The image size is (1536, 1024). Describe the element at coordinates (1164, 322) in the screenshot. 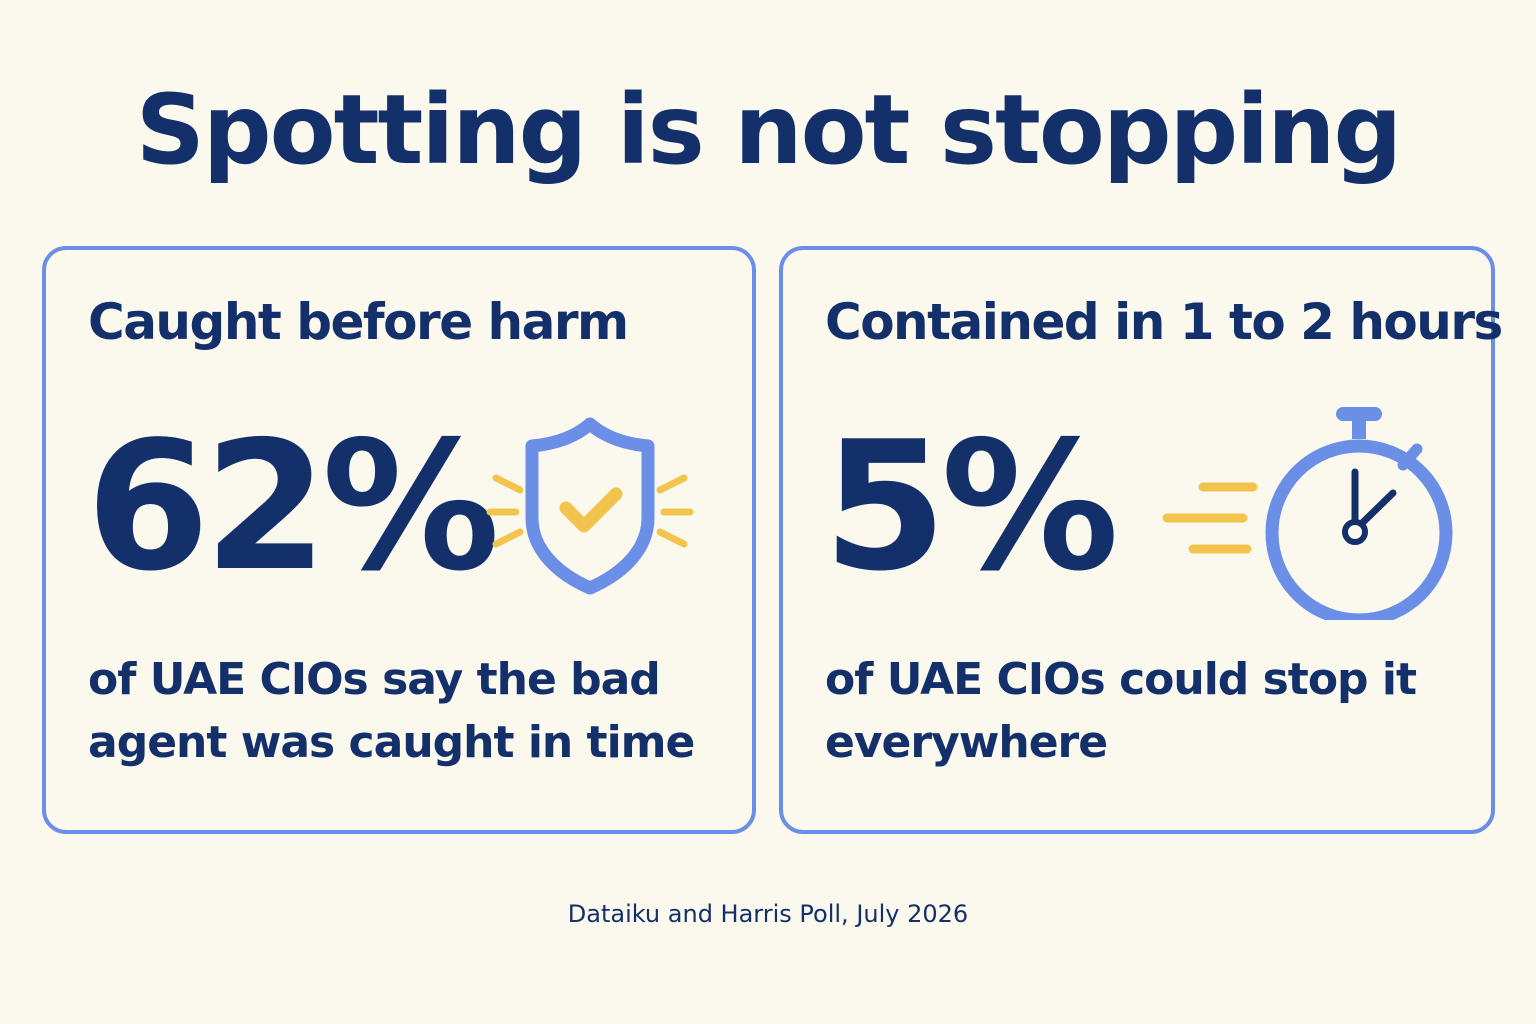

I see `card-heading: Contained in 1 to 2 hours` at that location.